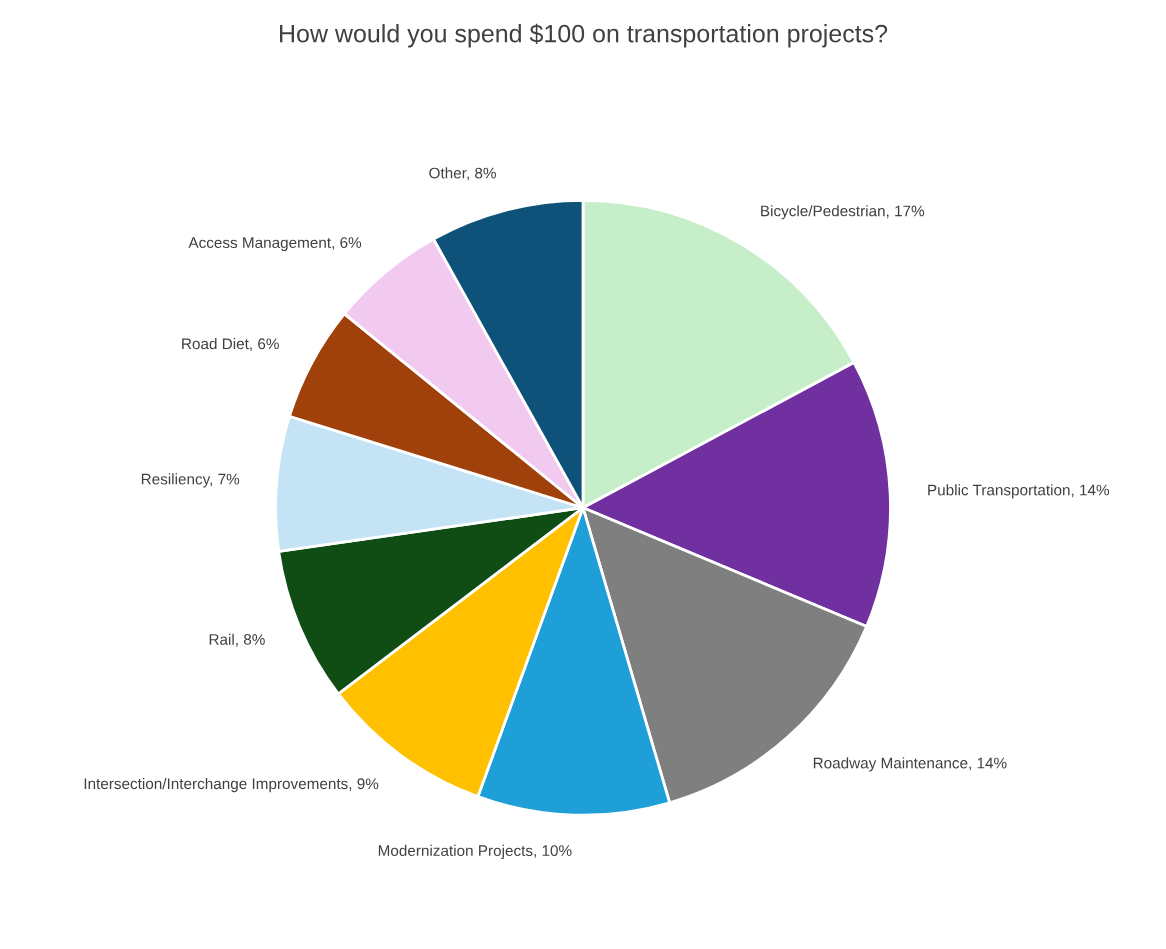 The image size is (1166, 949). What do you see at coordinates (843, 212) in the screenshot?
I see `slice-label: Bicycle/Pedestrian, 17%` at bounding box center [843, 212].